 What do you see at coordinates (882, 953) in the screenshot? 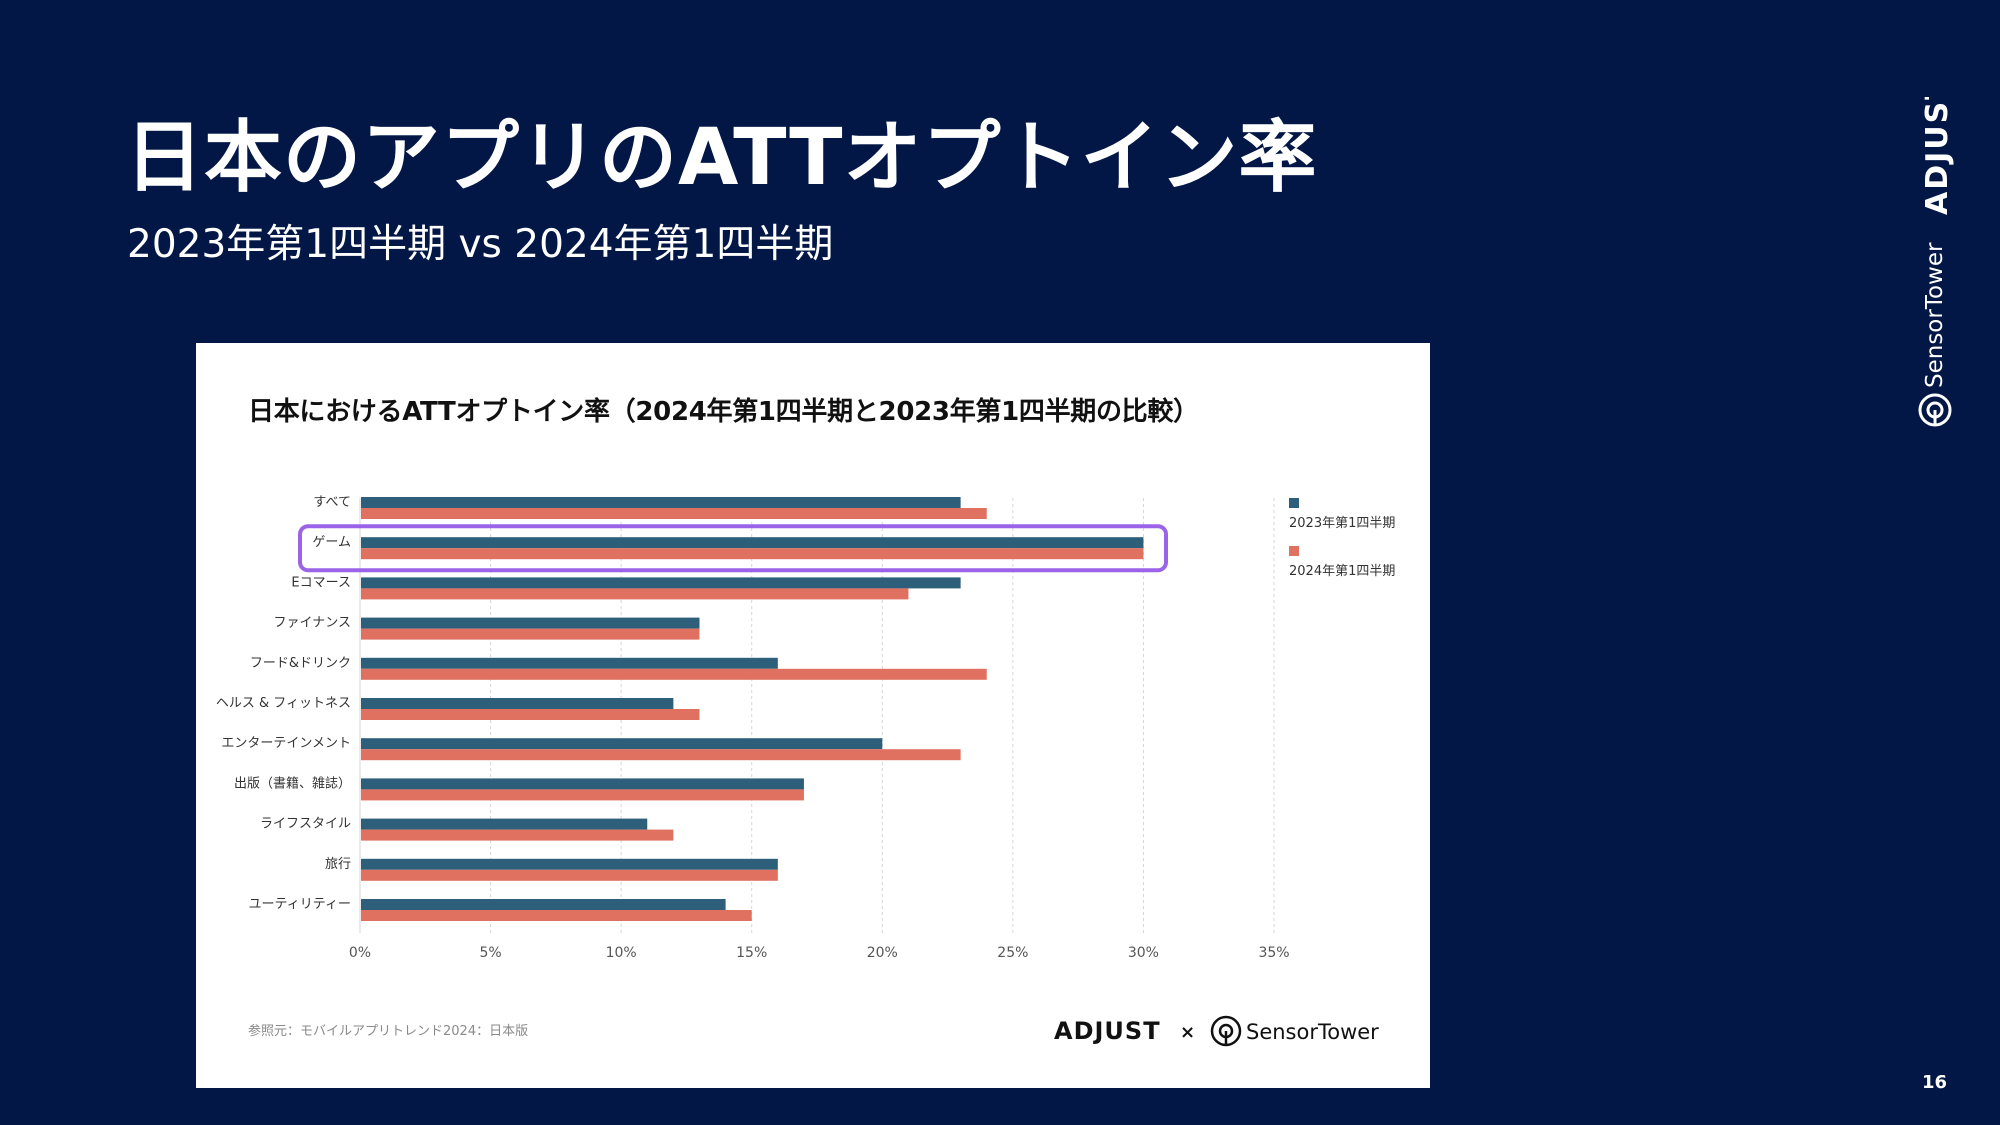
I see `x-tick-label: 20%` at bounding box center [882, 953].